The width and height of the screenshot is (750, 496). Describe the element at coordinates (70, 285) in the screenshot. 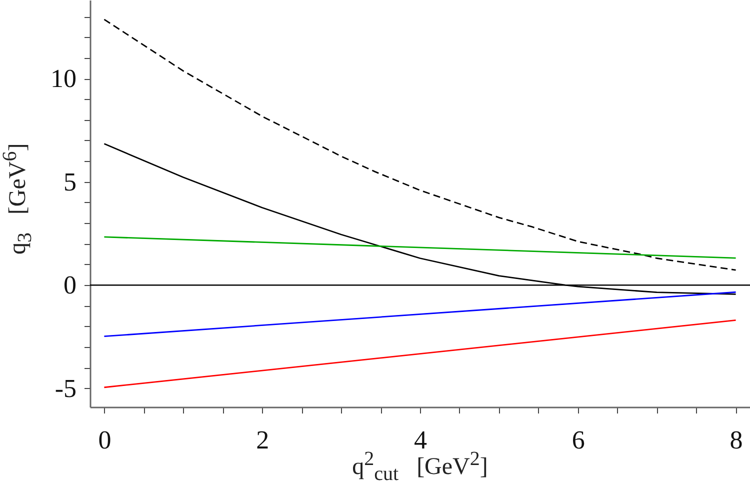

I see `y-tick-label: 0` at that location.